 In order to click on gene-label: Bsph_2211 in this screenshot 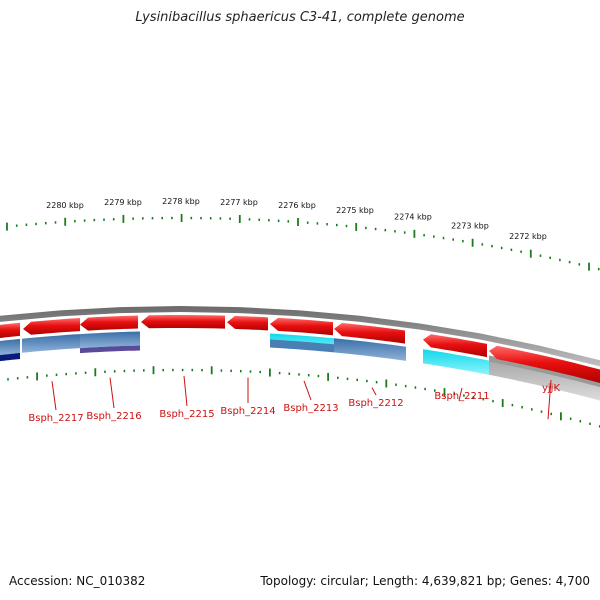, I will do `click(461, 396)`.